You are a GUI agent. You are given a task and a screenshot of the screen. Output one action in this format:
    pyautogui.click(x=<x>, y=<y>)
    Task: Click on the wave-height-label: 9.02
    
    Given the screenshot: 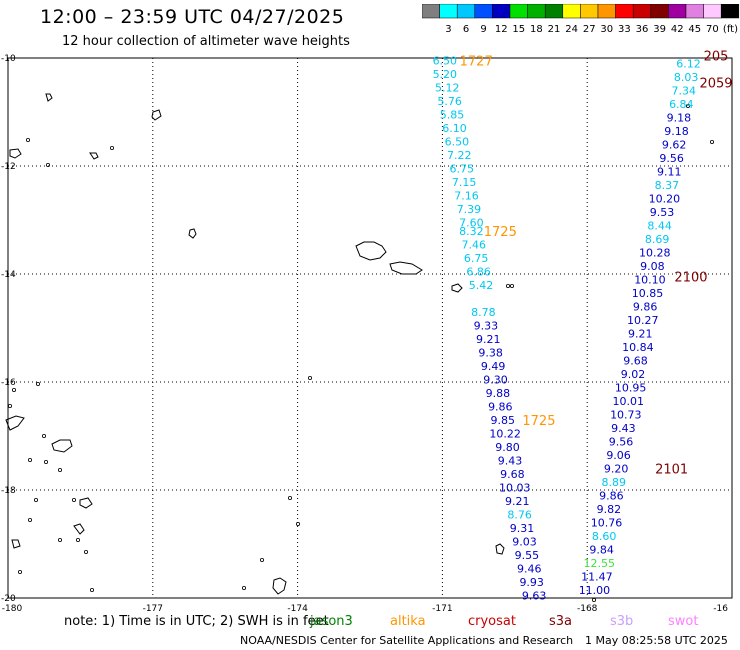 What is the action you would take?
    pyautogui.click(x=633, y=374)
    